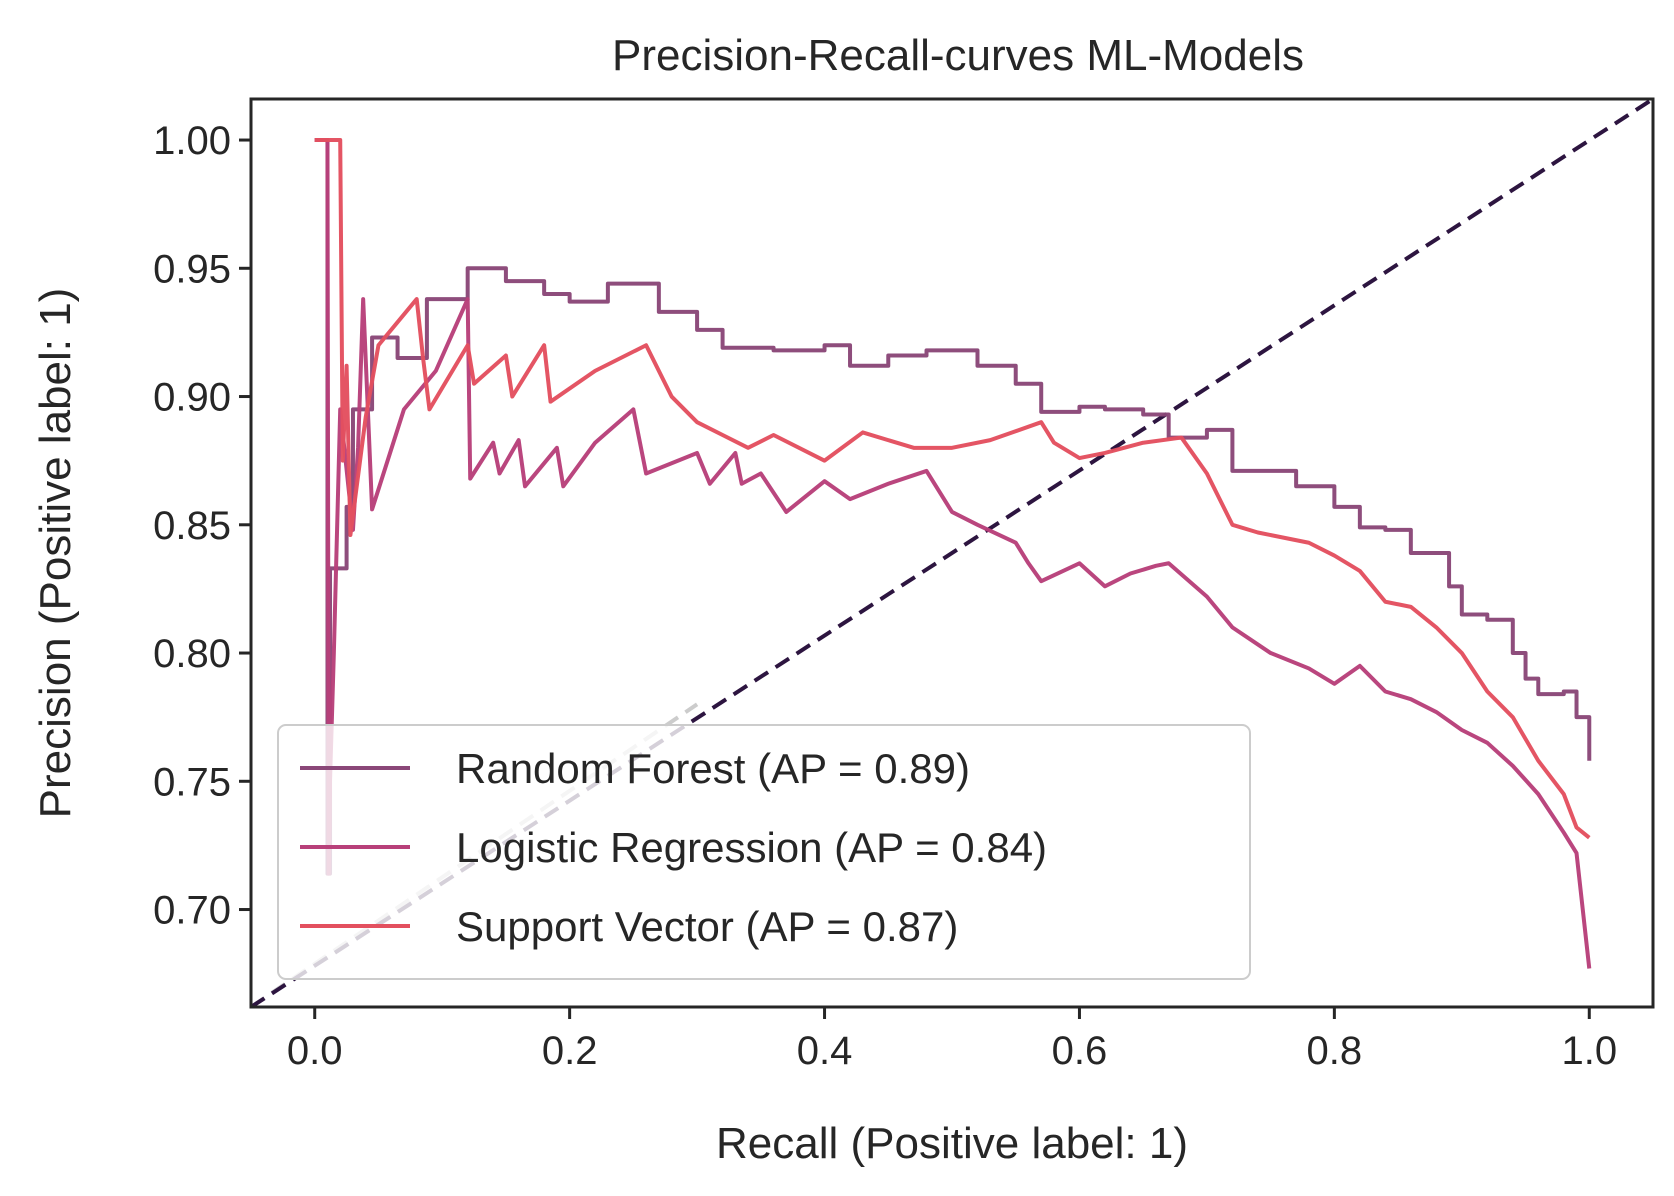 The height and width of the screenshot is (1196, 1674). Describe the element at coordinates (1335, 1051) in the screenshot. I see `x-tick-label: 0.8` at that location.